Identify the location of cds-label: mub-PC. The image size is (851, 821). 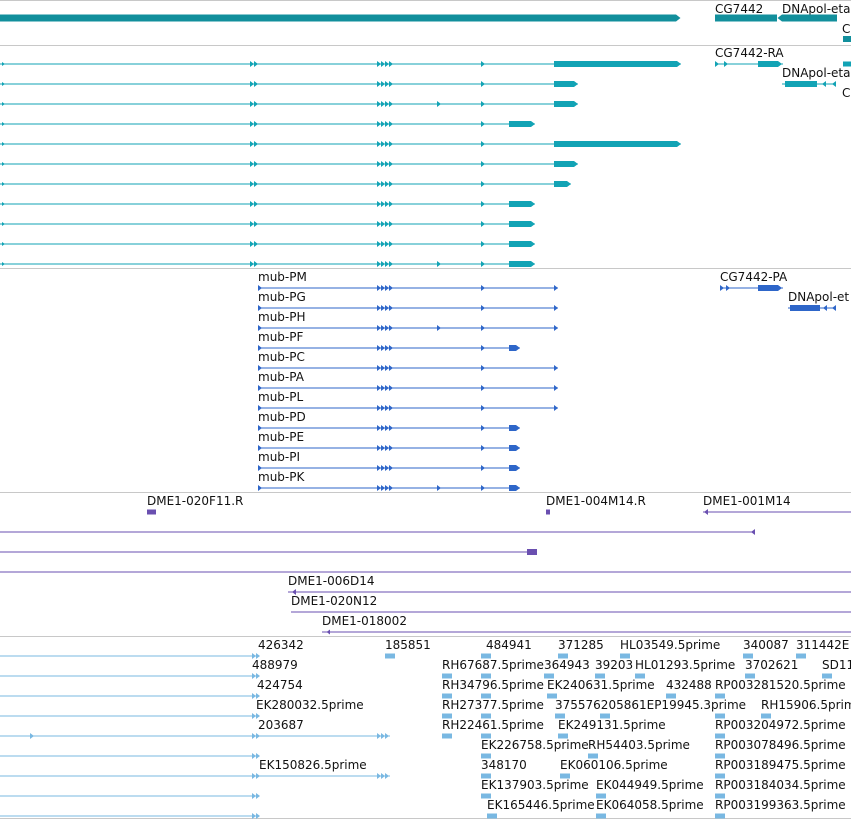
(281, 357).